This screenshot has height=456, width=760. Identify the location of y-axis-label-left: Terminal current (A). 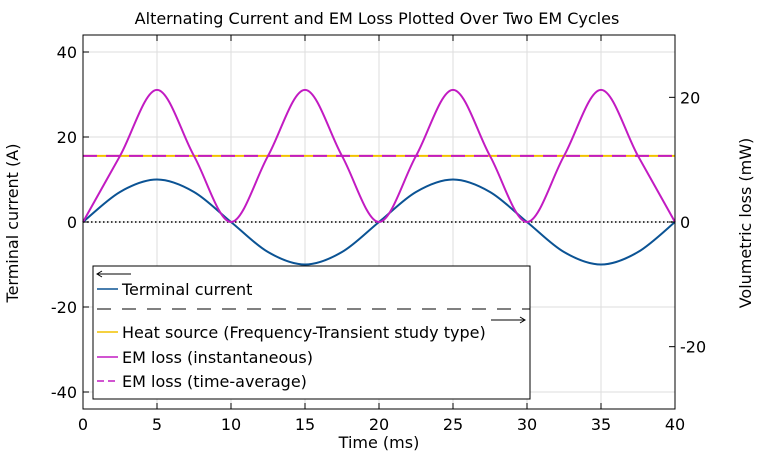
(12, 224).